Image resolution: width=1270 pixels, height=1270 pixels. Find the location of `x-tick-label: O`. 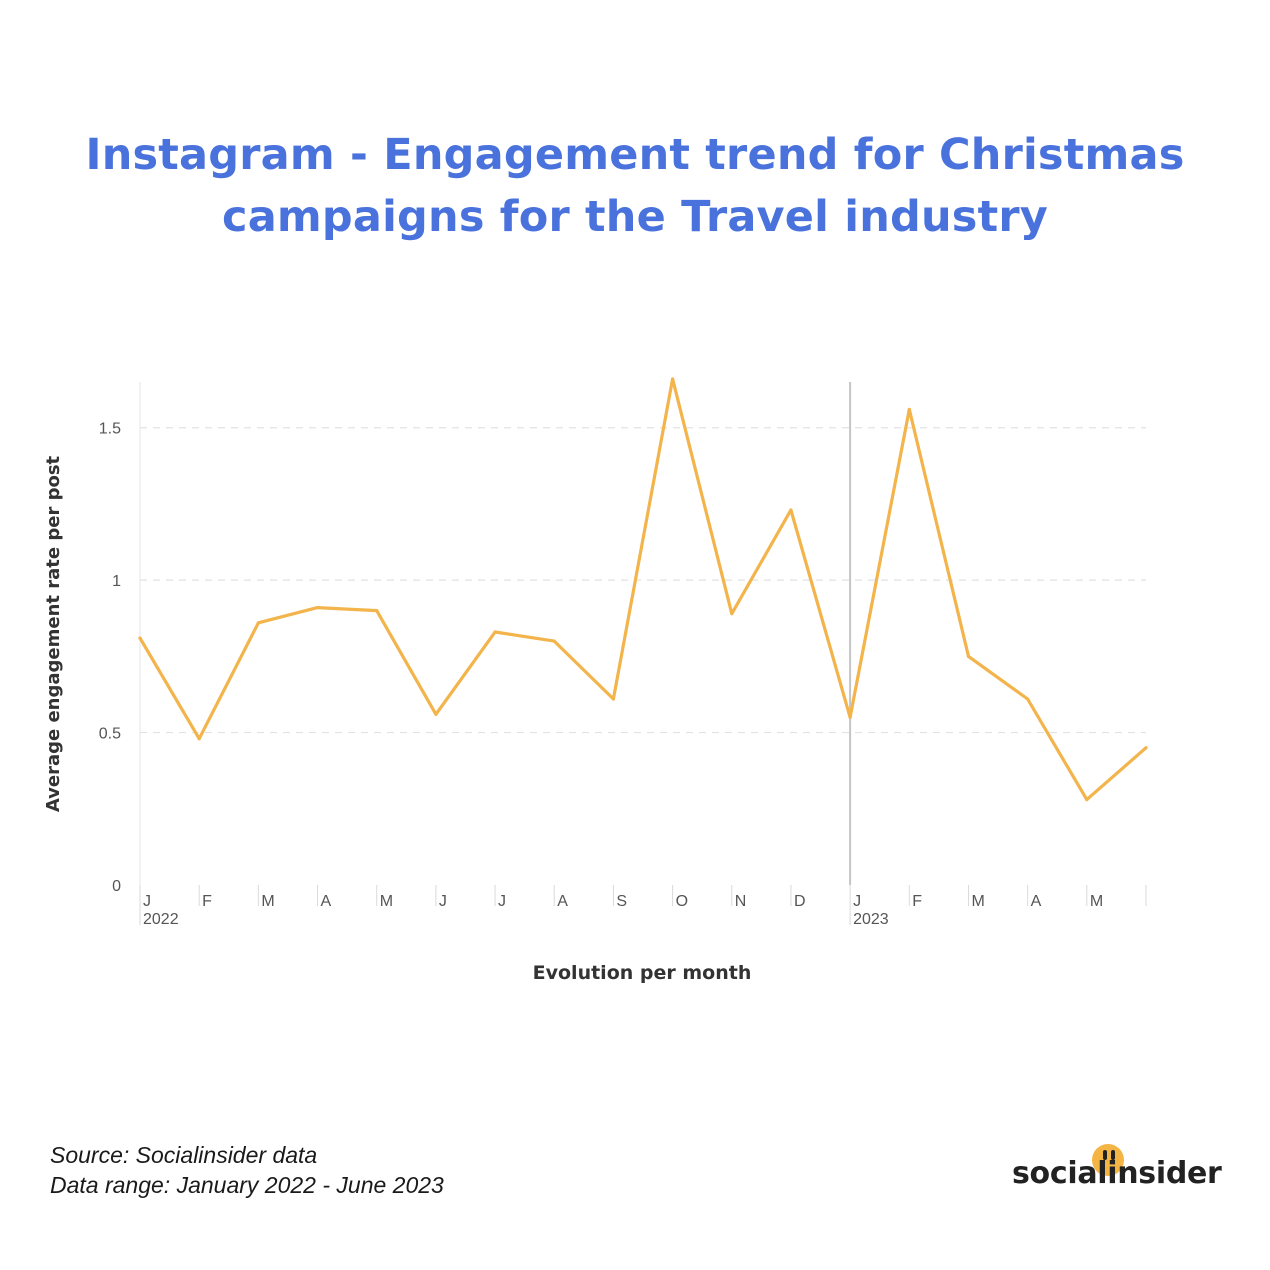

x-tick-label: O is located at coordinates (682, 901).